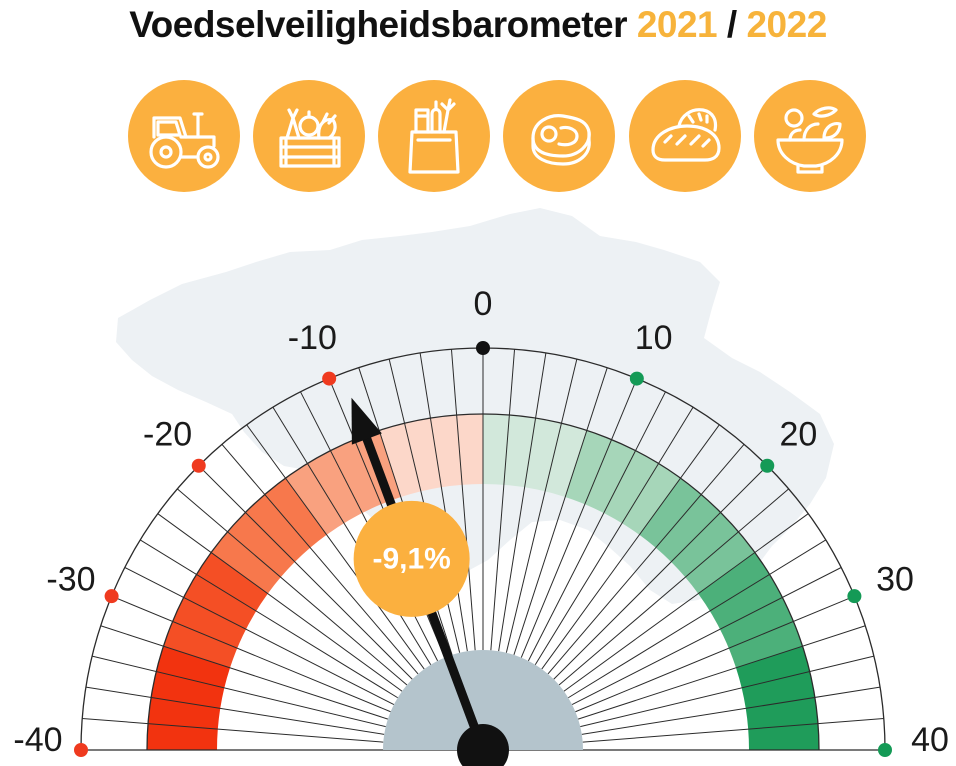  I want to click on value-badge-label: -9,1%, so click(411, 558).